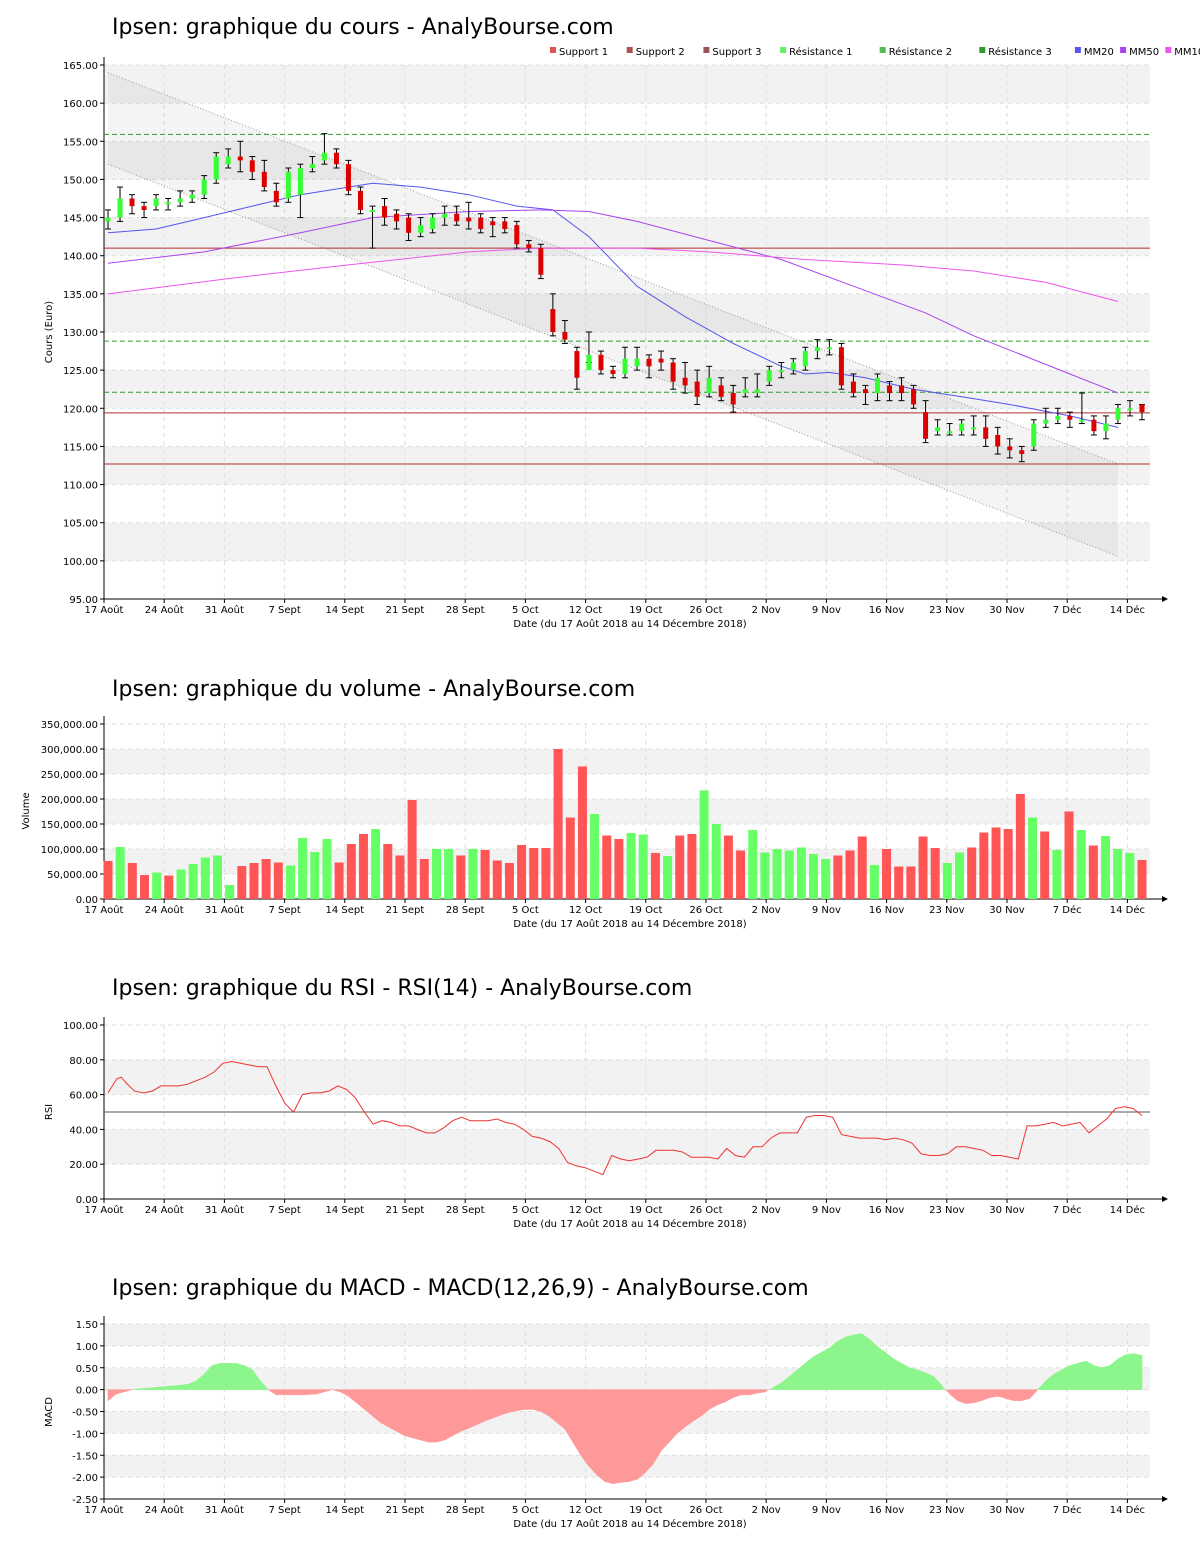 This screenshot has width=1200, height=1550. I want to click on macd-x-tick-label: 28 Sept, so click(465, 1510).